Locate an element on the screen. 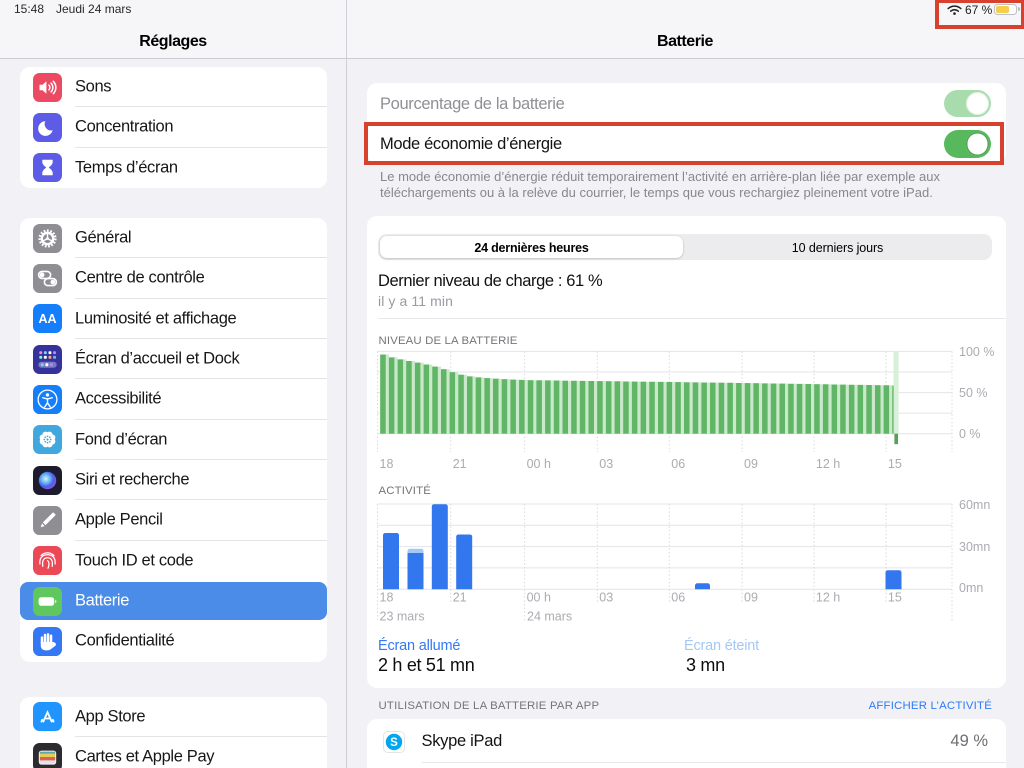 This screenshot has height=768, width=1024. svg-text: 0mn is located at coordinates (971, 588).